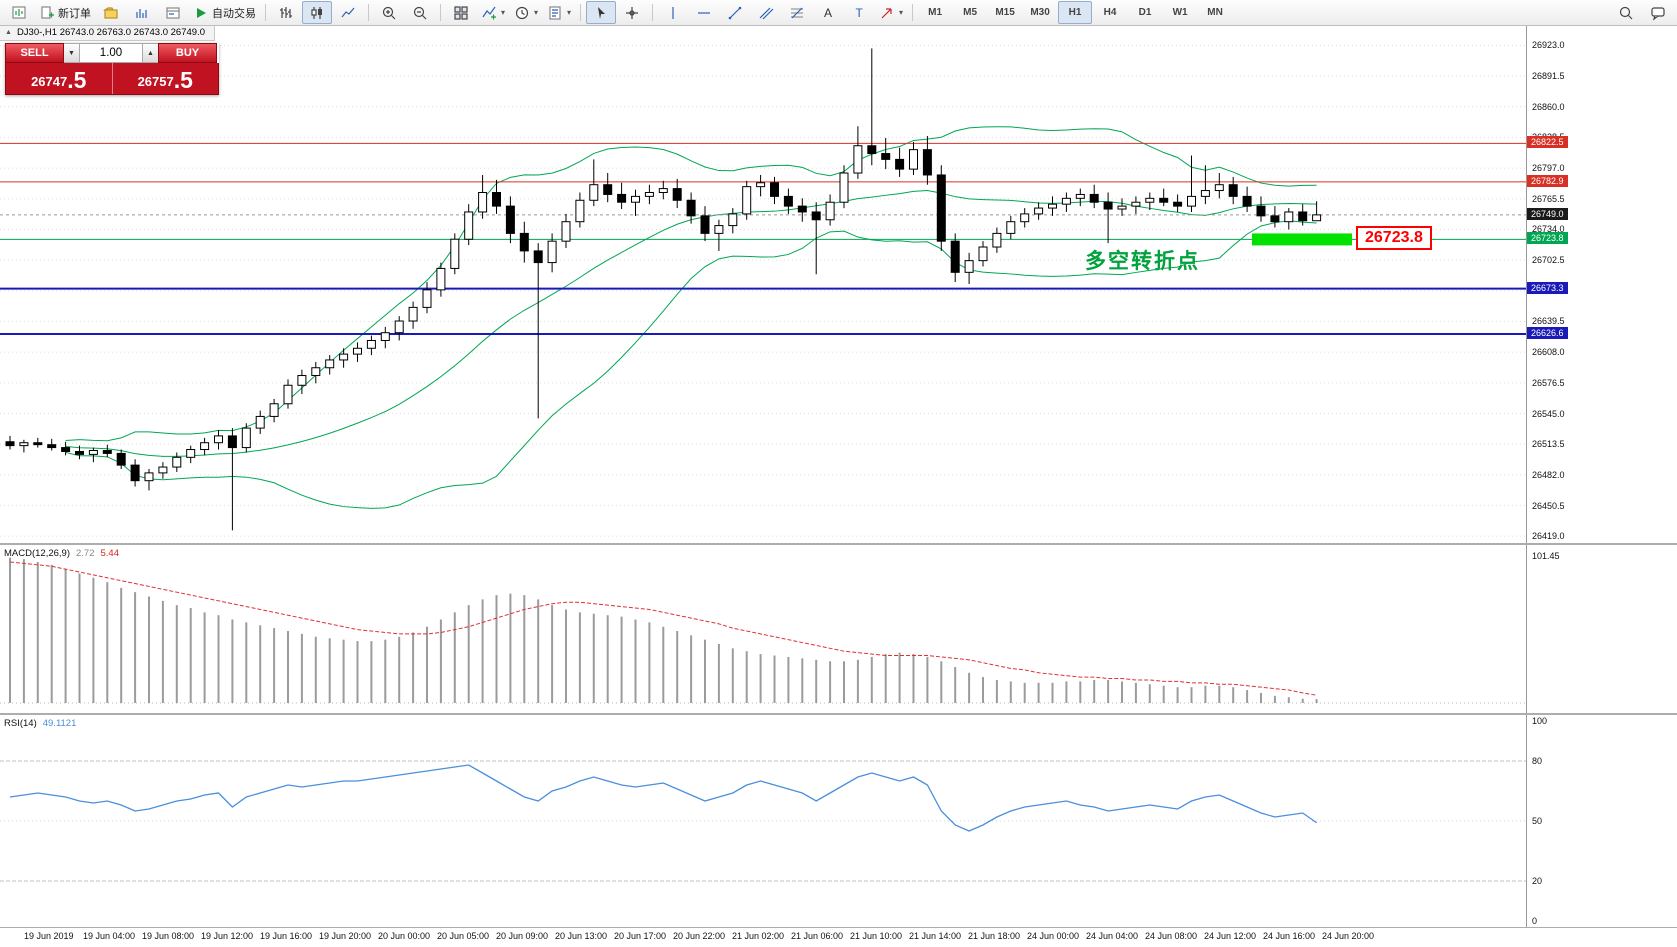 The width and height of the screenshot is (1677, 947). I want to click on timeframe-h4: H4, so click(1110, 12).